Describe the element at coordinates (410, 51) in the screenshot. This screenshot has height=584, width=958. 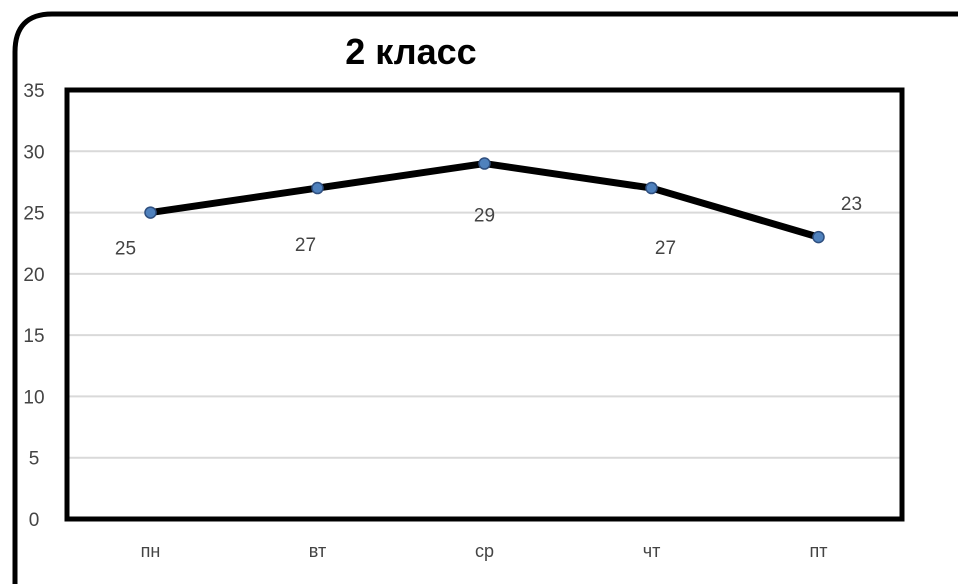
I see `chart-title: 2 класс` at that location.